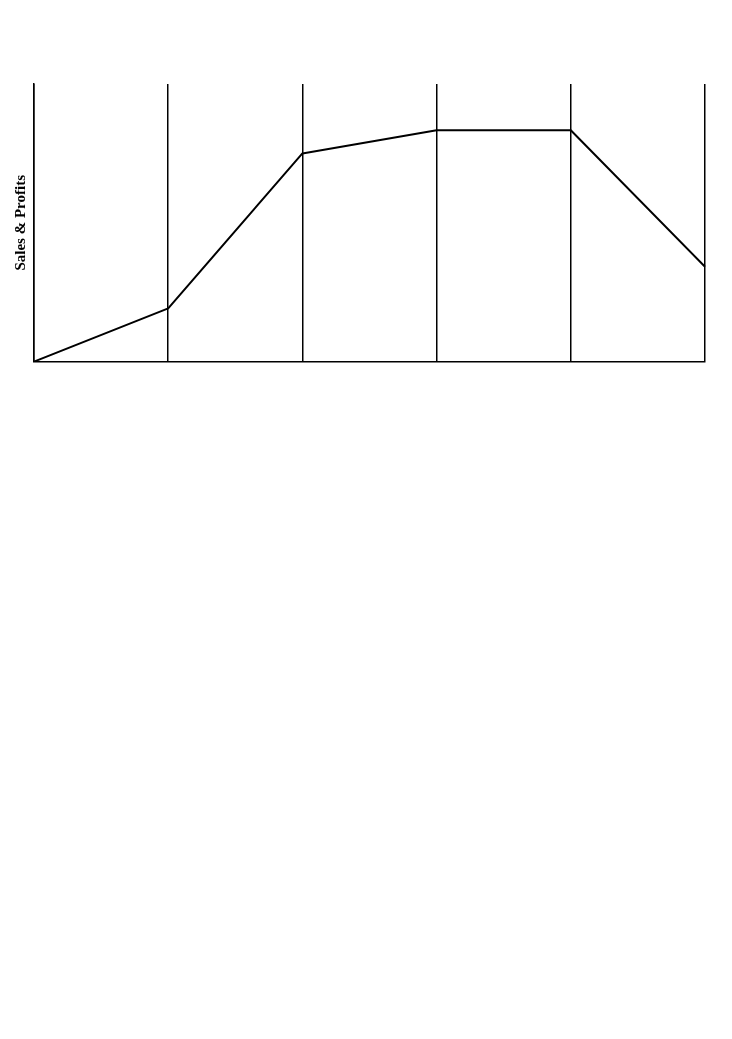  Describe the element at coordinates (19, 222) in the screenshot. I see `y-axis-title: Sales & Profits` at that location.